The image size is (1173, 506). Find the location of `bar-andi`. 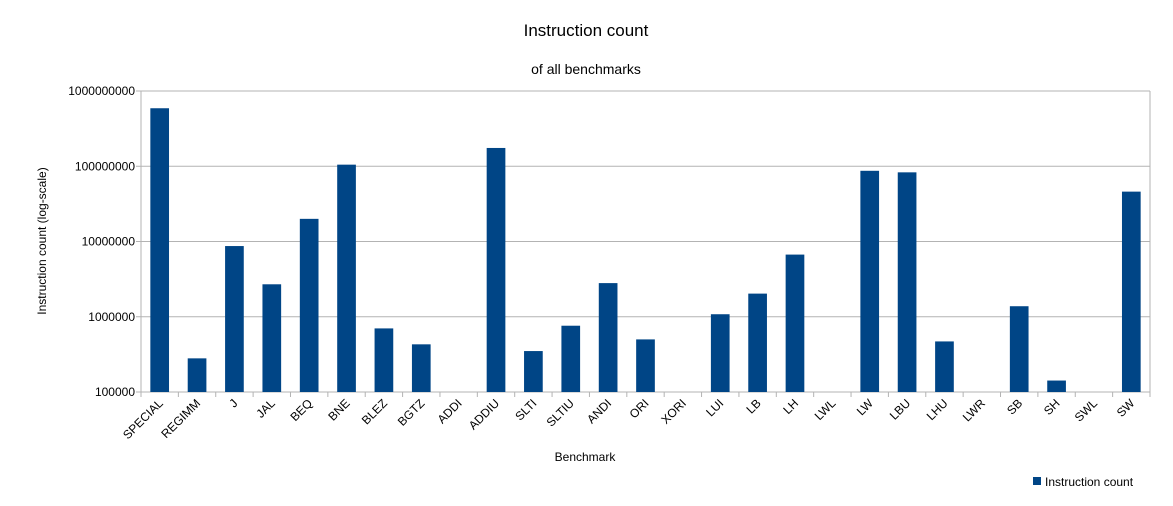

bar-andi is located at coordinates (608, 337).